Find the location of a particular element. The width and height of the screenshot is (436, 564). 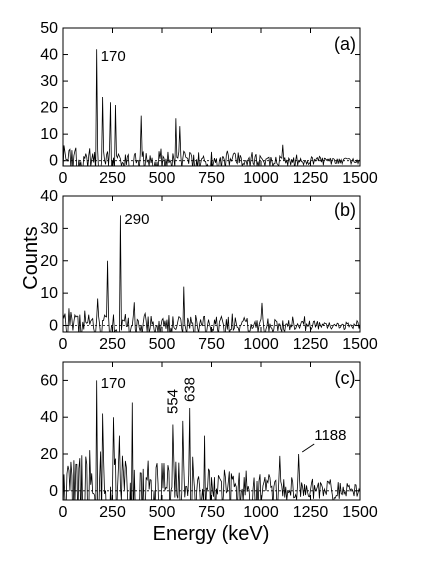

peak-label: 554 is located at coordinates (173, 401).